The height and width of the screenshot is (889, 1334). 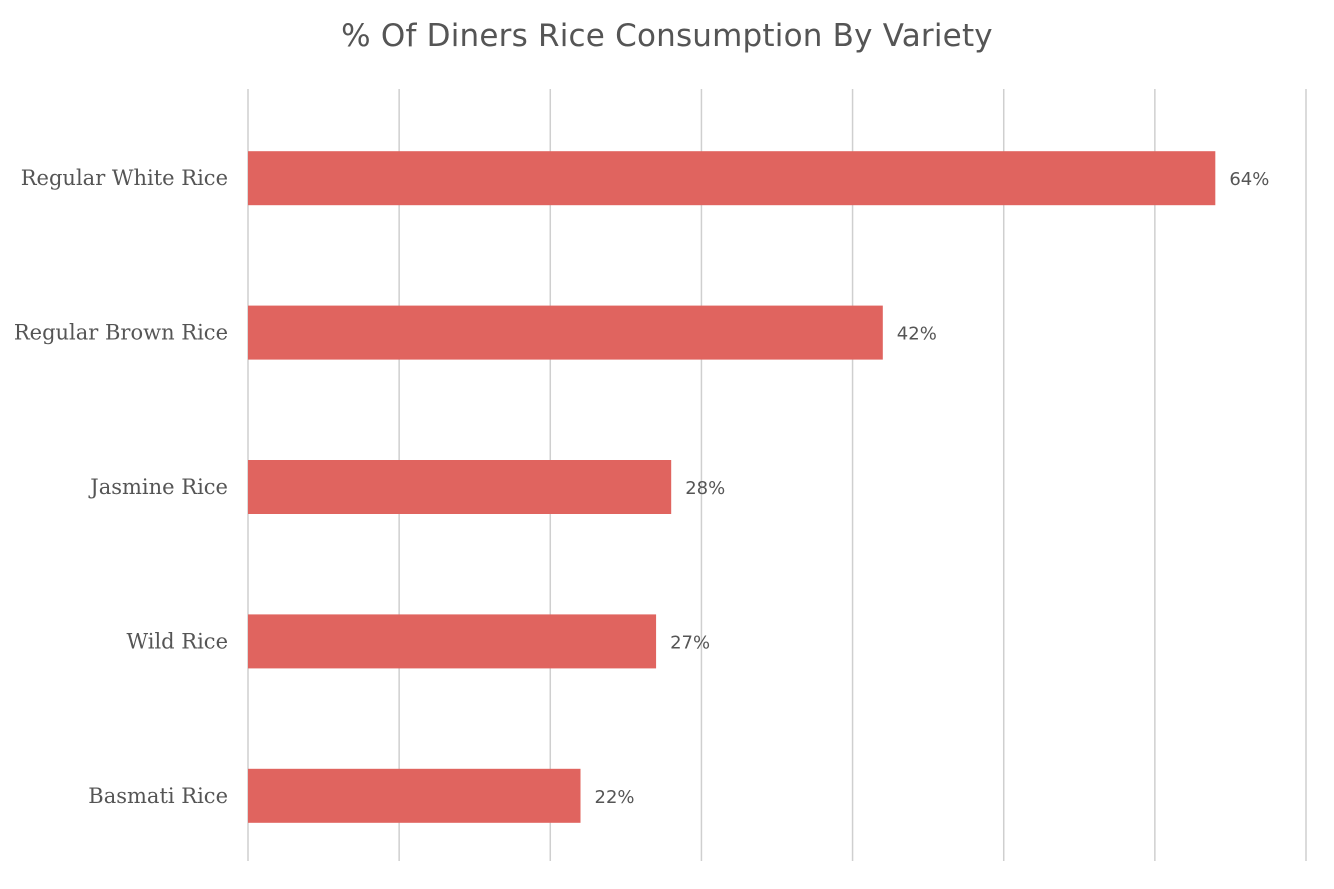 I want to click on data-label: 64%, so click(x=1249, y=179).